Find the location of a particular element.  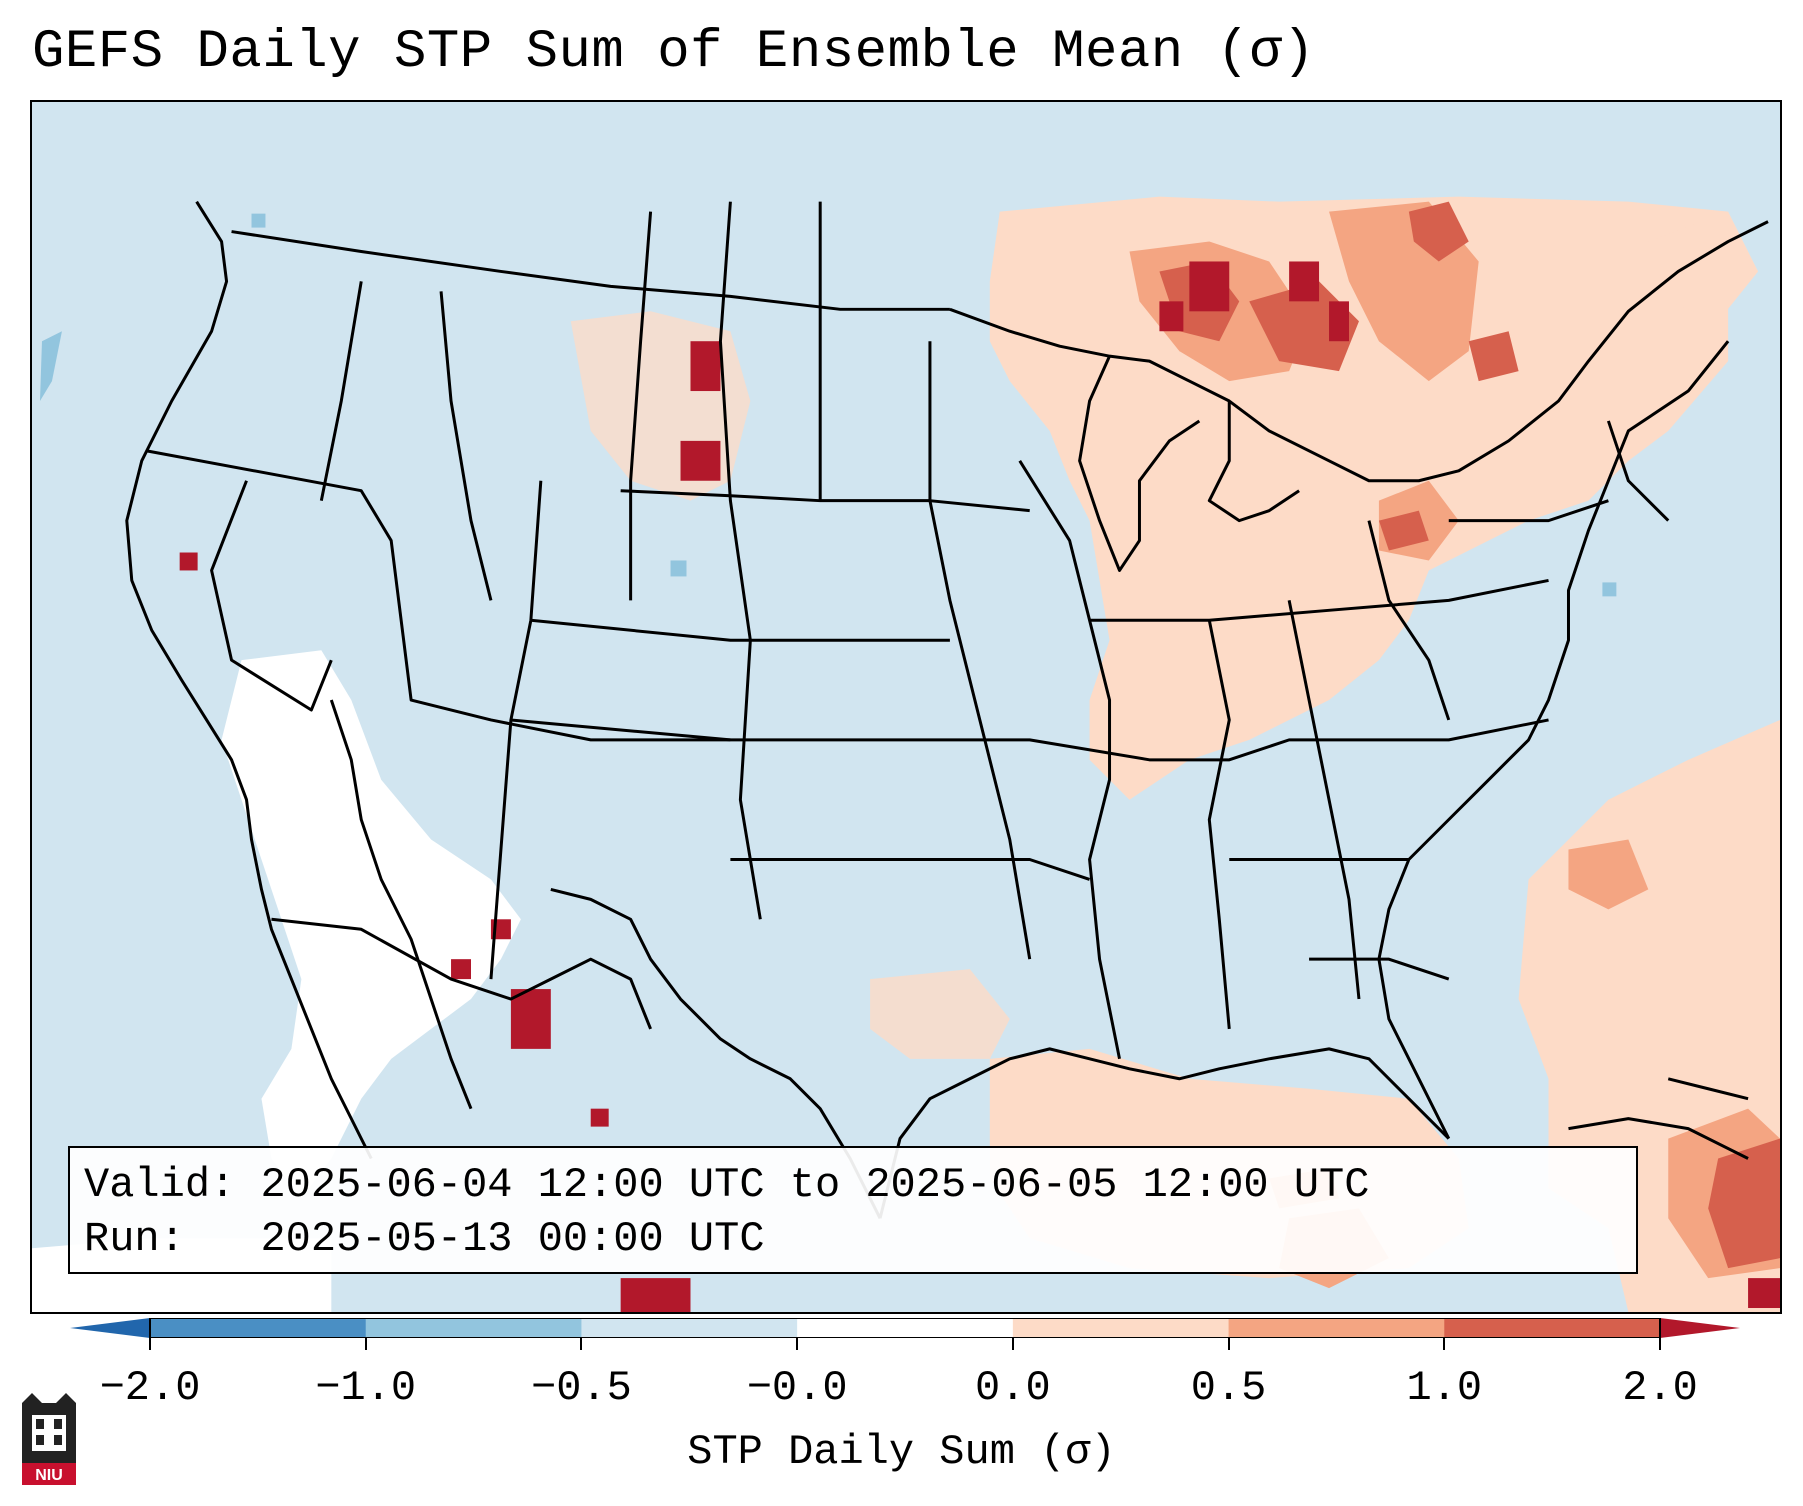

colorbar-over-arrow is located at coordinates (1700, 1328).